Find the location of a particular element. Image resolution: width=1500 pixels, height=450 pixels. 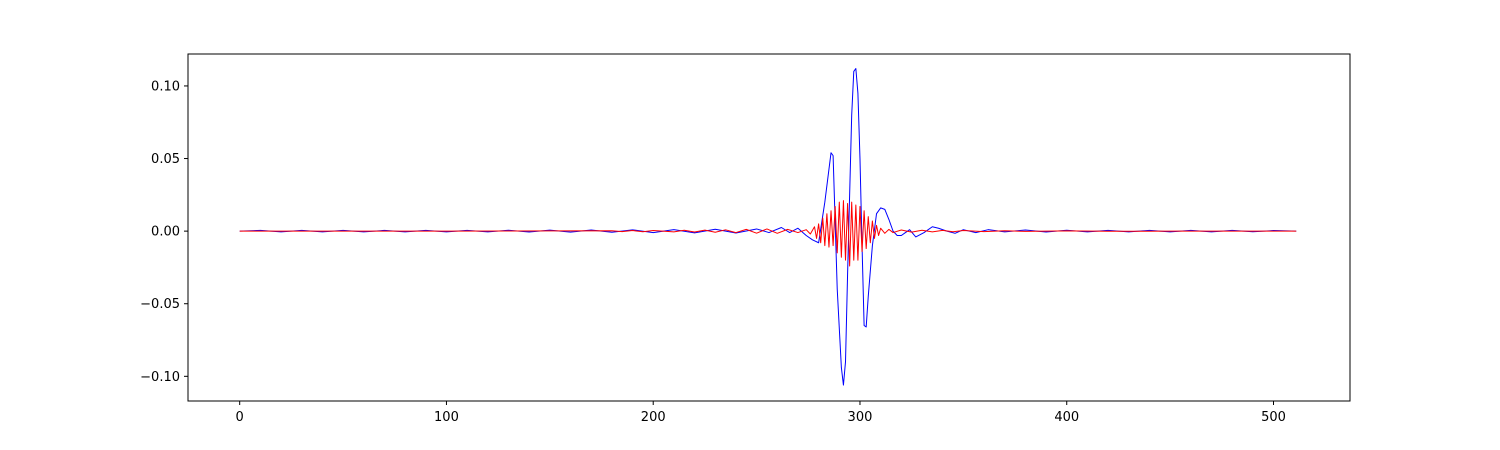

x-tick-label: 200 is located at coordinates (653, 417).